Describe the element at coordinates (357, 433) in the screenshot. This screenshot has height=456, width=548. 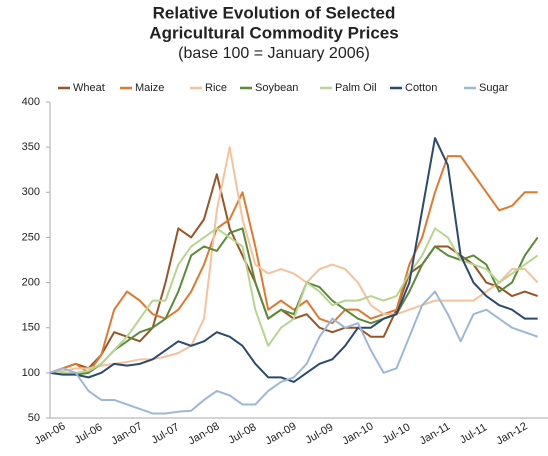
I see `x-tick-label: Jan-10` at that location.